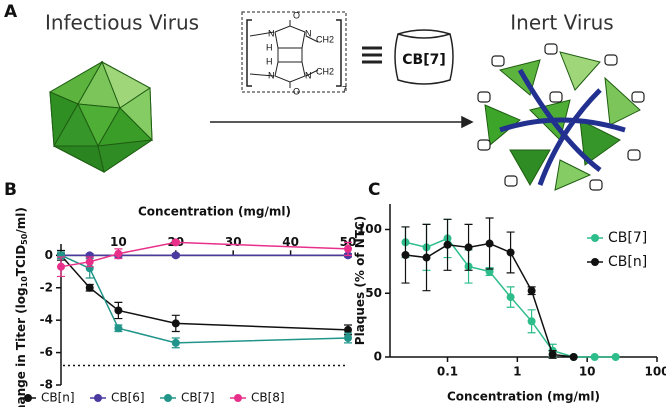 The image size is (666, 411). What do you see at coordinates (233, 242) in the screenshot?
I see `x-tick-label: 30` at bounding box center [233, 242].